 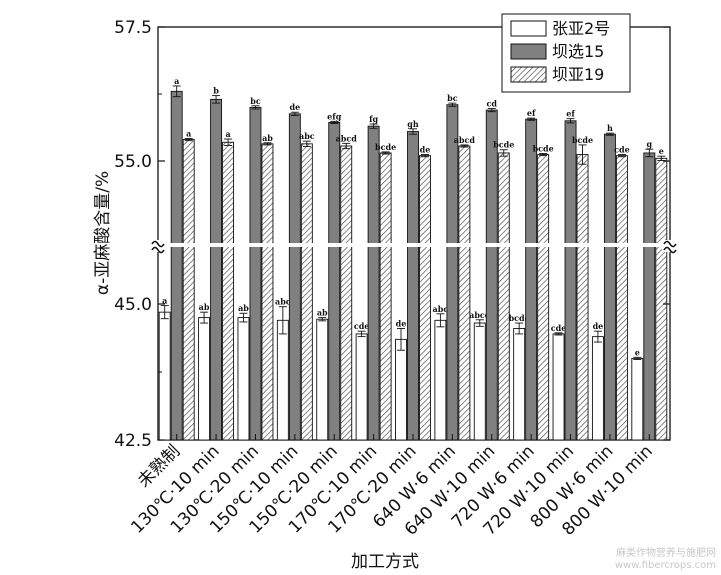 I want to click on y-axis-title: α-亚麻酸含量/%, so click(x=103, y=233).